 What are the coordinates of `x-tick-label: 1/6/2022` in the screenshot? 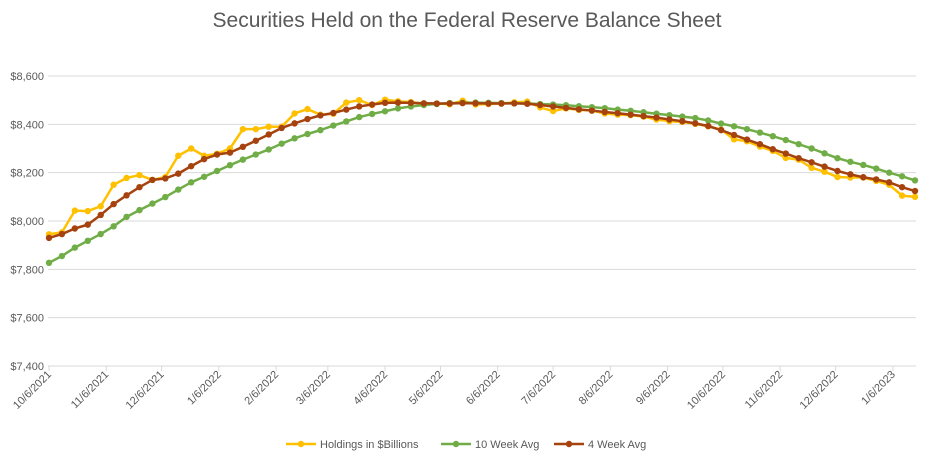 It's located at (204, 388).